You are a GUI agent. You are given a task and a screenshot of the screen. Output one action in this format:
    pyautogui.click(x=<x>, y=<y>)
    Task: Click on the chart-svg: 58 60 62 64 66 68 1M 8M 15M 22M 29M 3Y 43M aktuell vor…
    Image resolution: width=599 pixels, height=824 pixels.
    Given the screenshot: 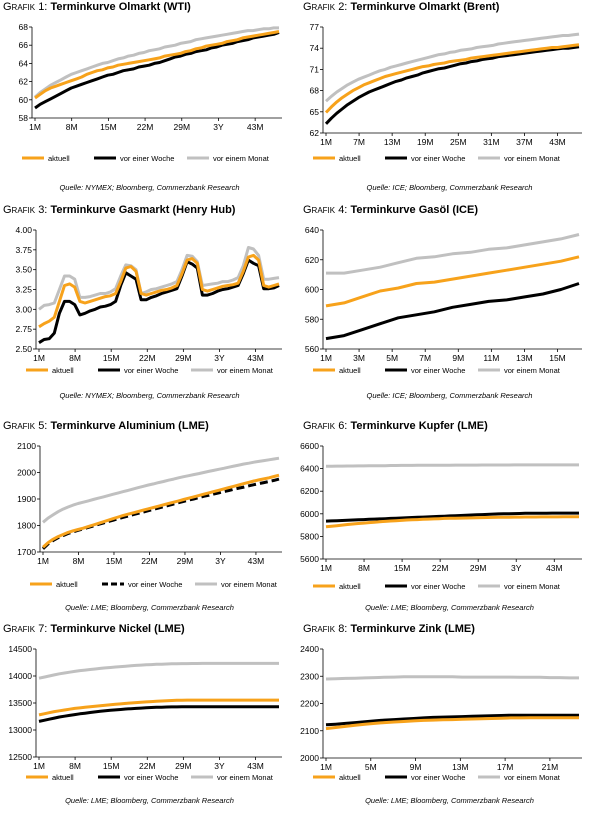 What is the action you would take?
    pyautogui.click(x=150, y=92)
    